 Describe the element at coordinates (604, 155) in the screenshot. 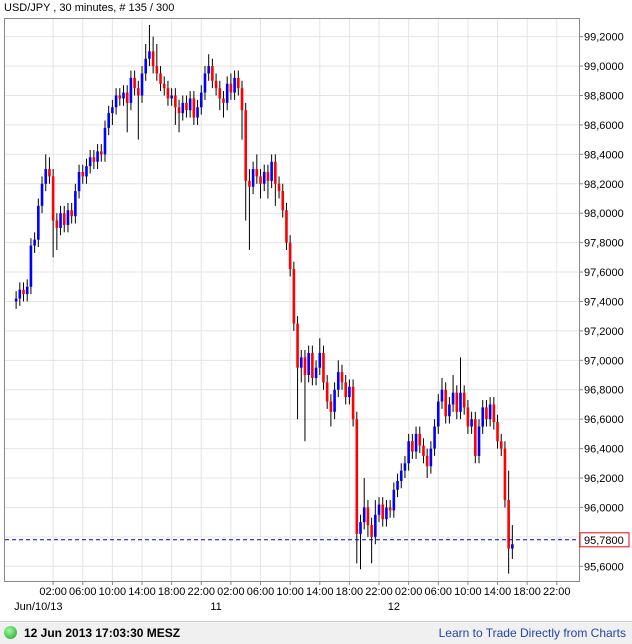

I see `y-tick-label: 98,4000` at that location.